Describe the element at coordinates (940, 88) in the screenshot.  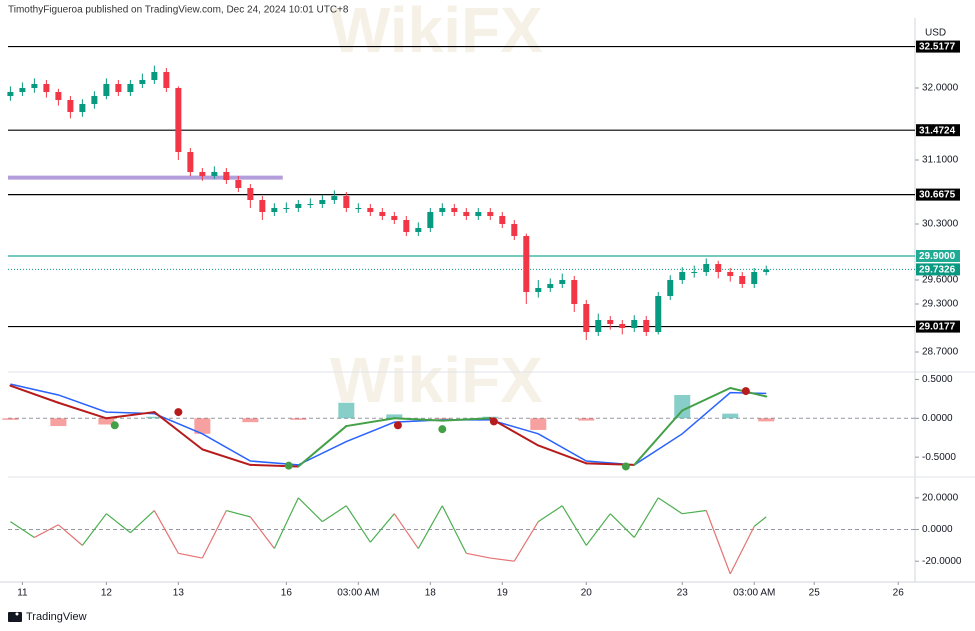
I see `y-tick-label: 32.0000` at that location.